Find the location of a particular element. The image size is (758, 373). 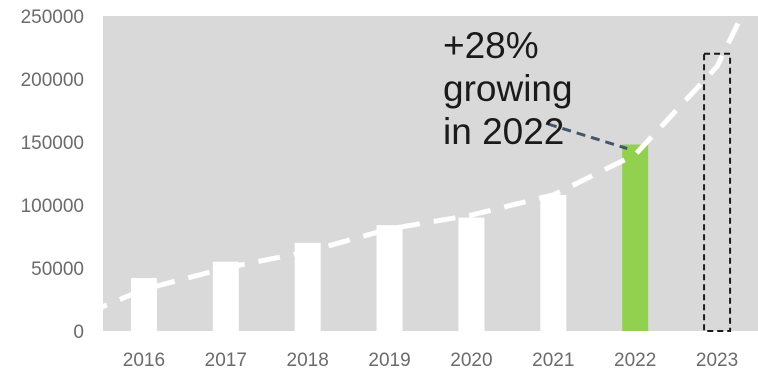

x-tick-label: 2019 is located at coordinates (389, 360).